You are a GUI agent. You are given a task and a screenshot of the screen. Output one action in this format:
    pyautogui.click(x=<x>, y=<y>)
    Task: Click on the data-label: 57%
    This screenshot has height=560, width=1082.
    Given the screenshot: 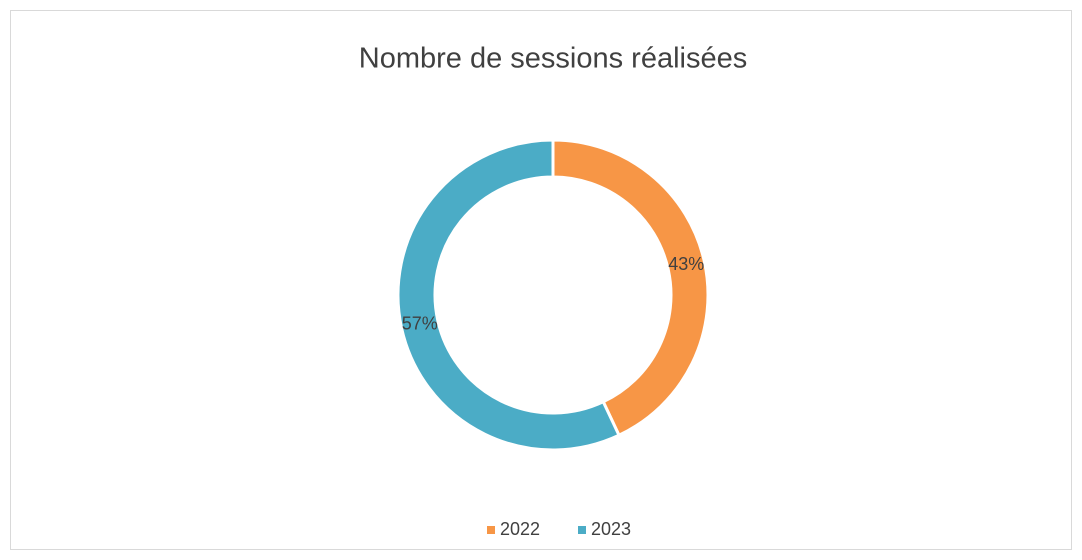 What is the action you would take?
    pyautogui.click(x=420, y=324)
    